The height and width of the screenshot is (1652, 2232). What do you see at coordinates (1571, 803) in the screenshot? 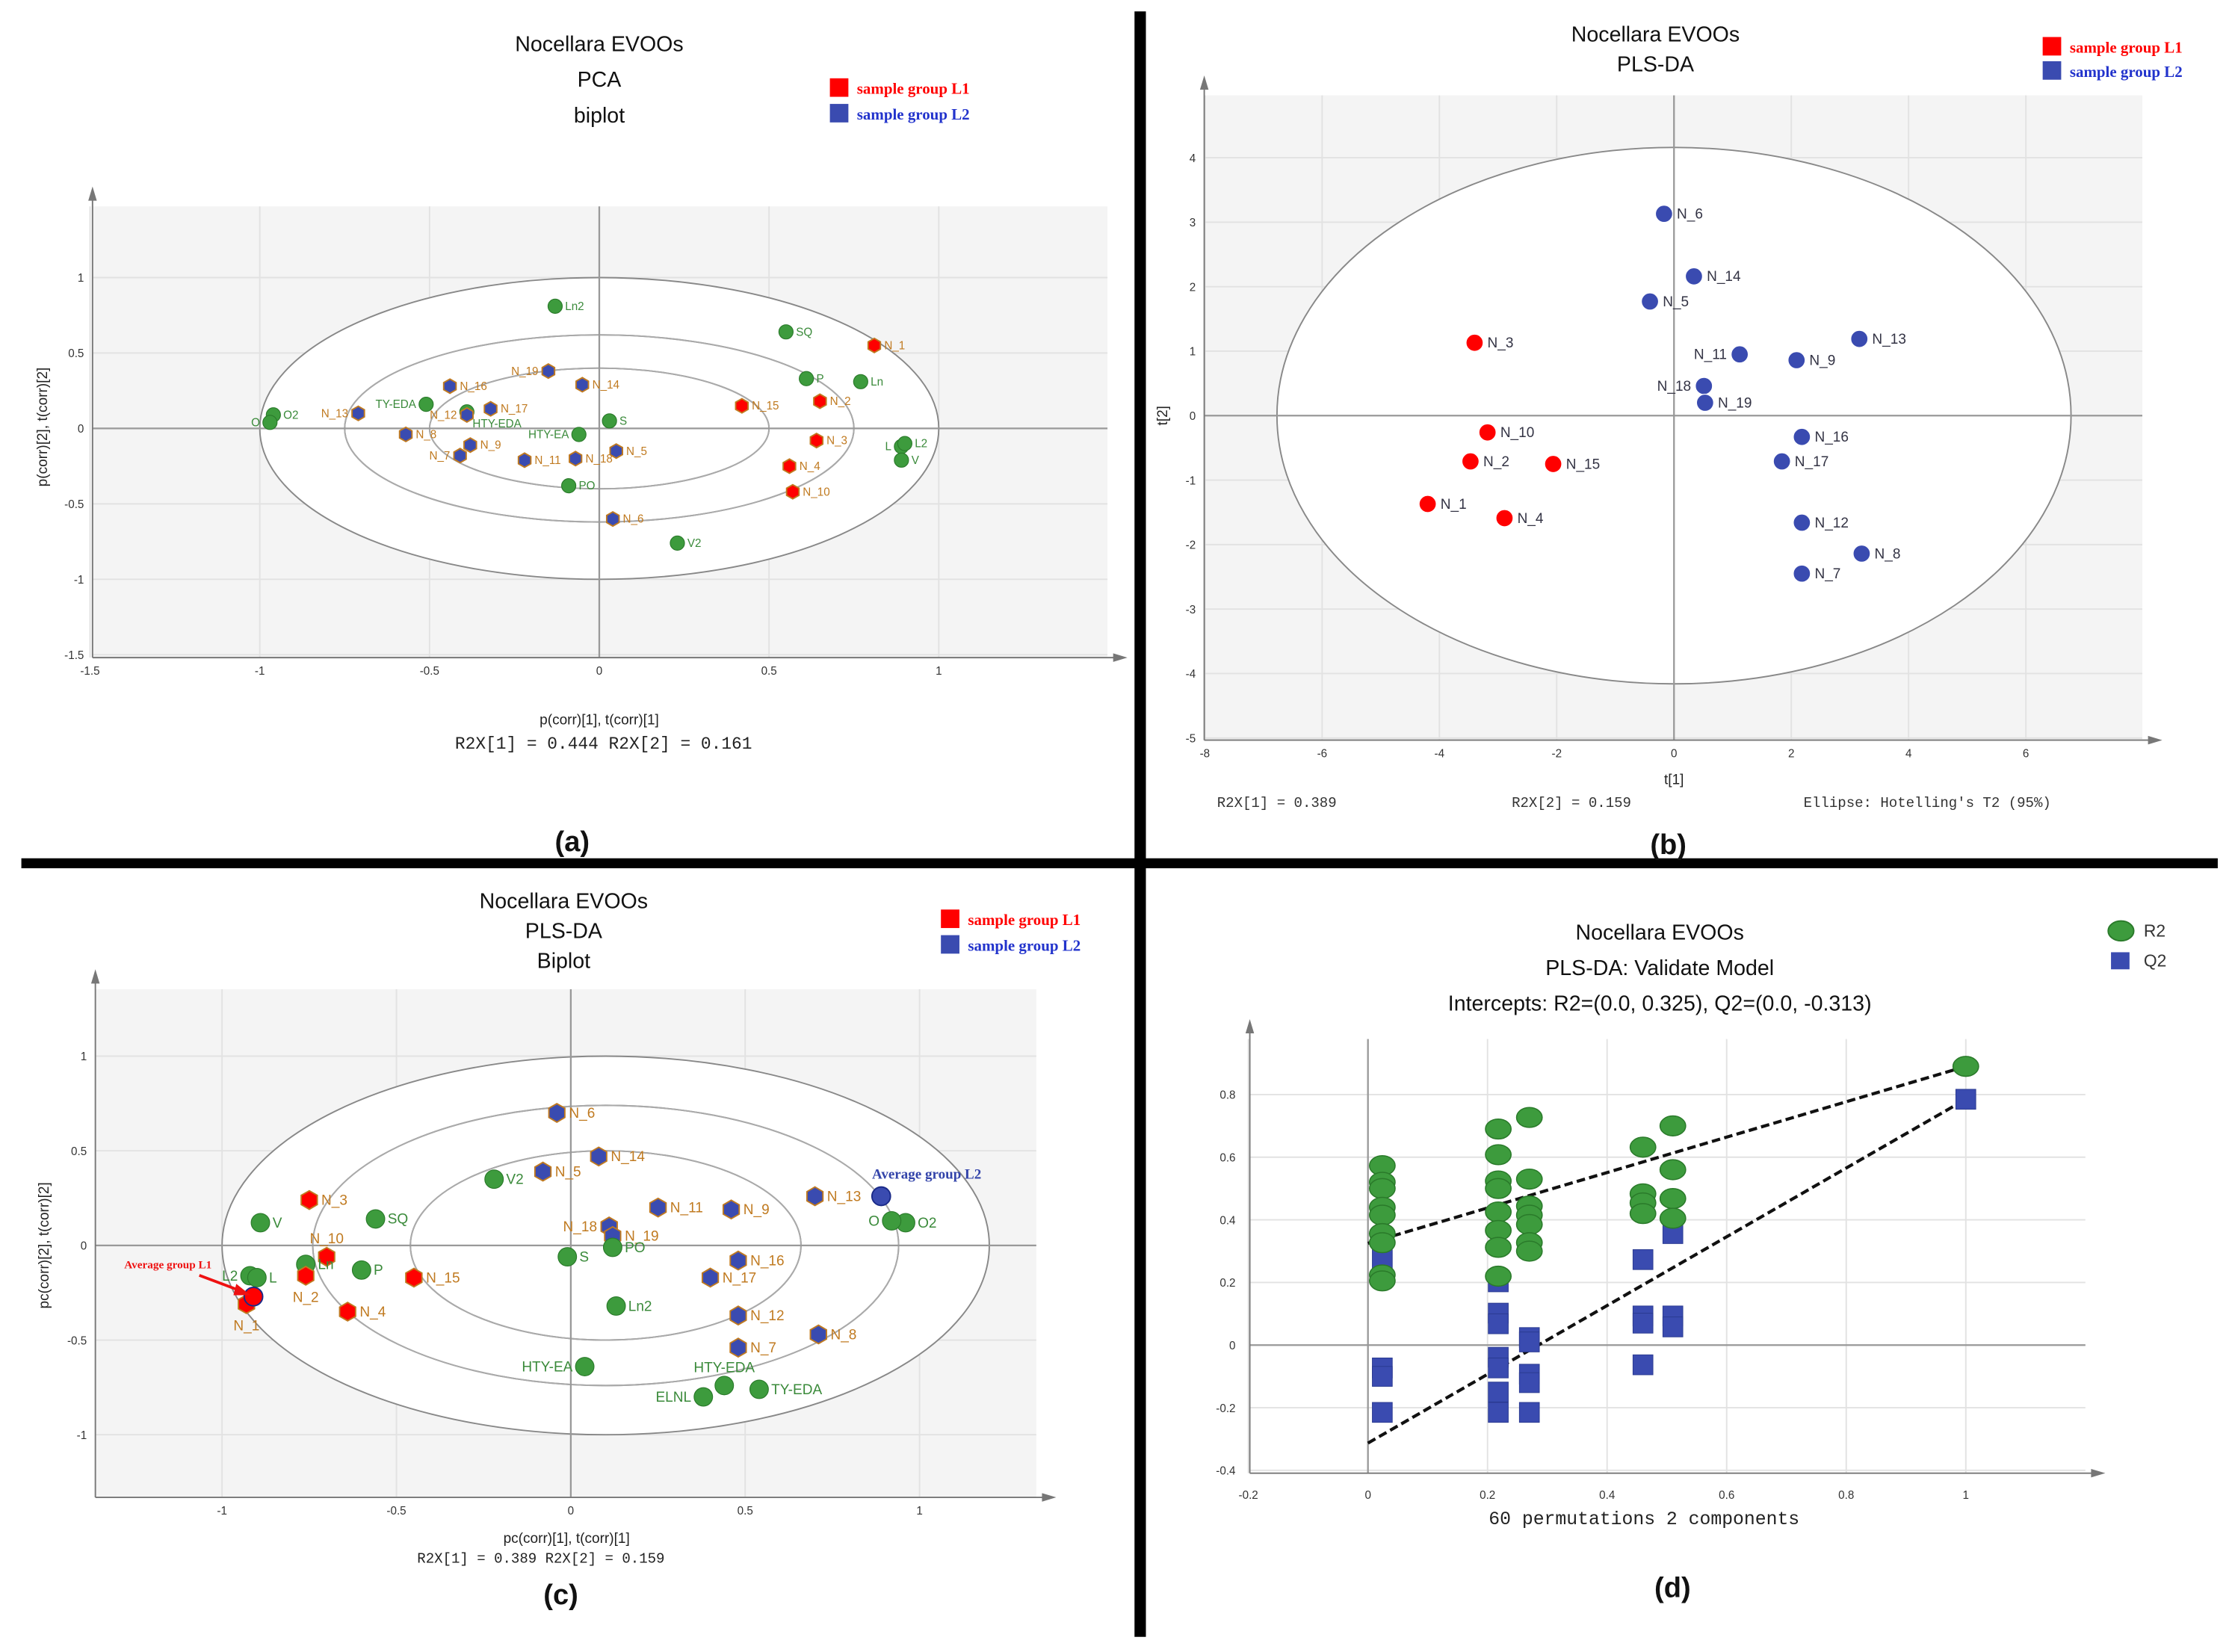
I see `plot-footer-text: R2X[2] = 0.159` at bounding box center [1571, 803].